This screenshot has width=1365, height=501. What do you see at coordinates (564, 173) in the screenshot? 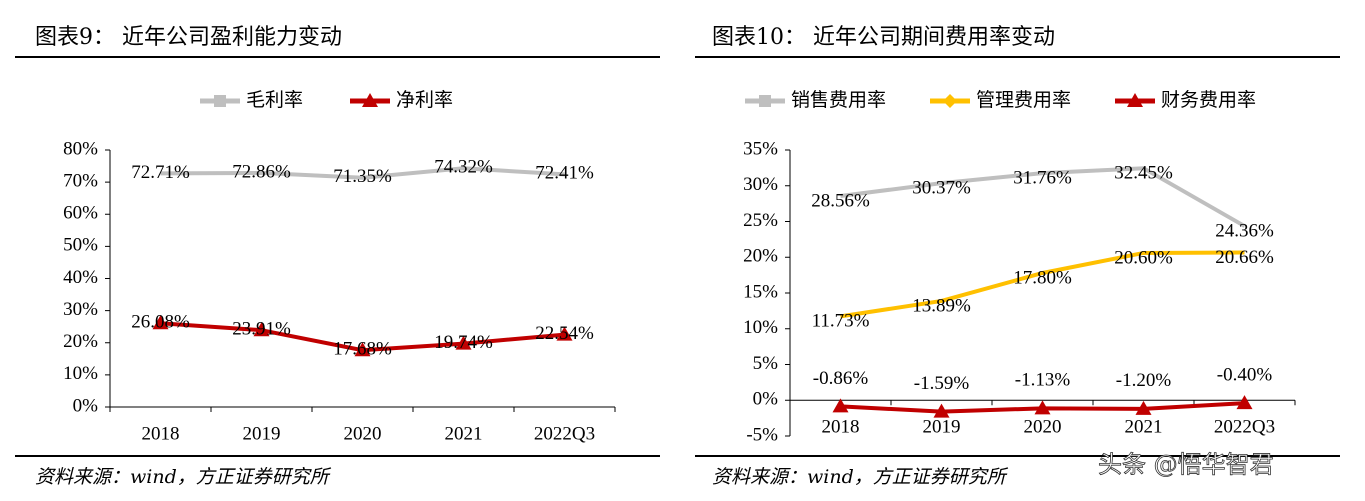
I see `value-label: 72.41%` at bounding box center [564, 173].